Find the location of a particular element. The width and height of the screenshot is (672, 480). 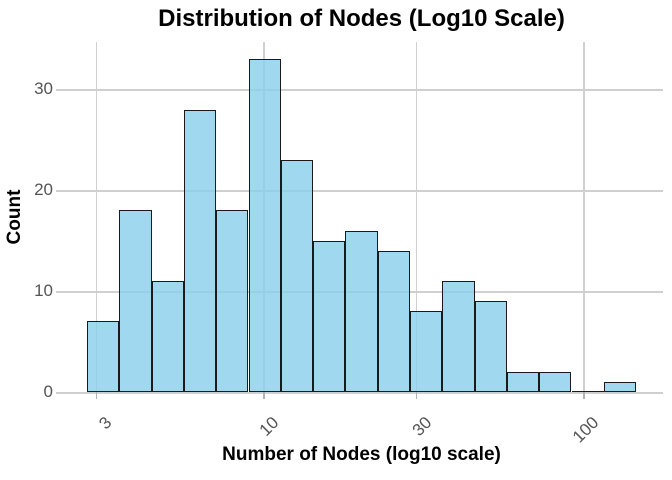

histogram-bar-zero is located at coordinates (587, 391).